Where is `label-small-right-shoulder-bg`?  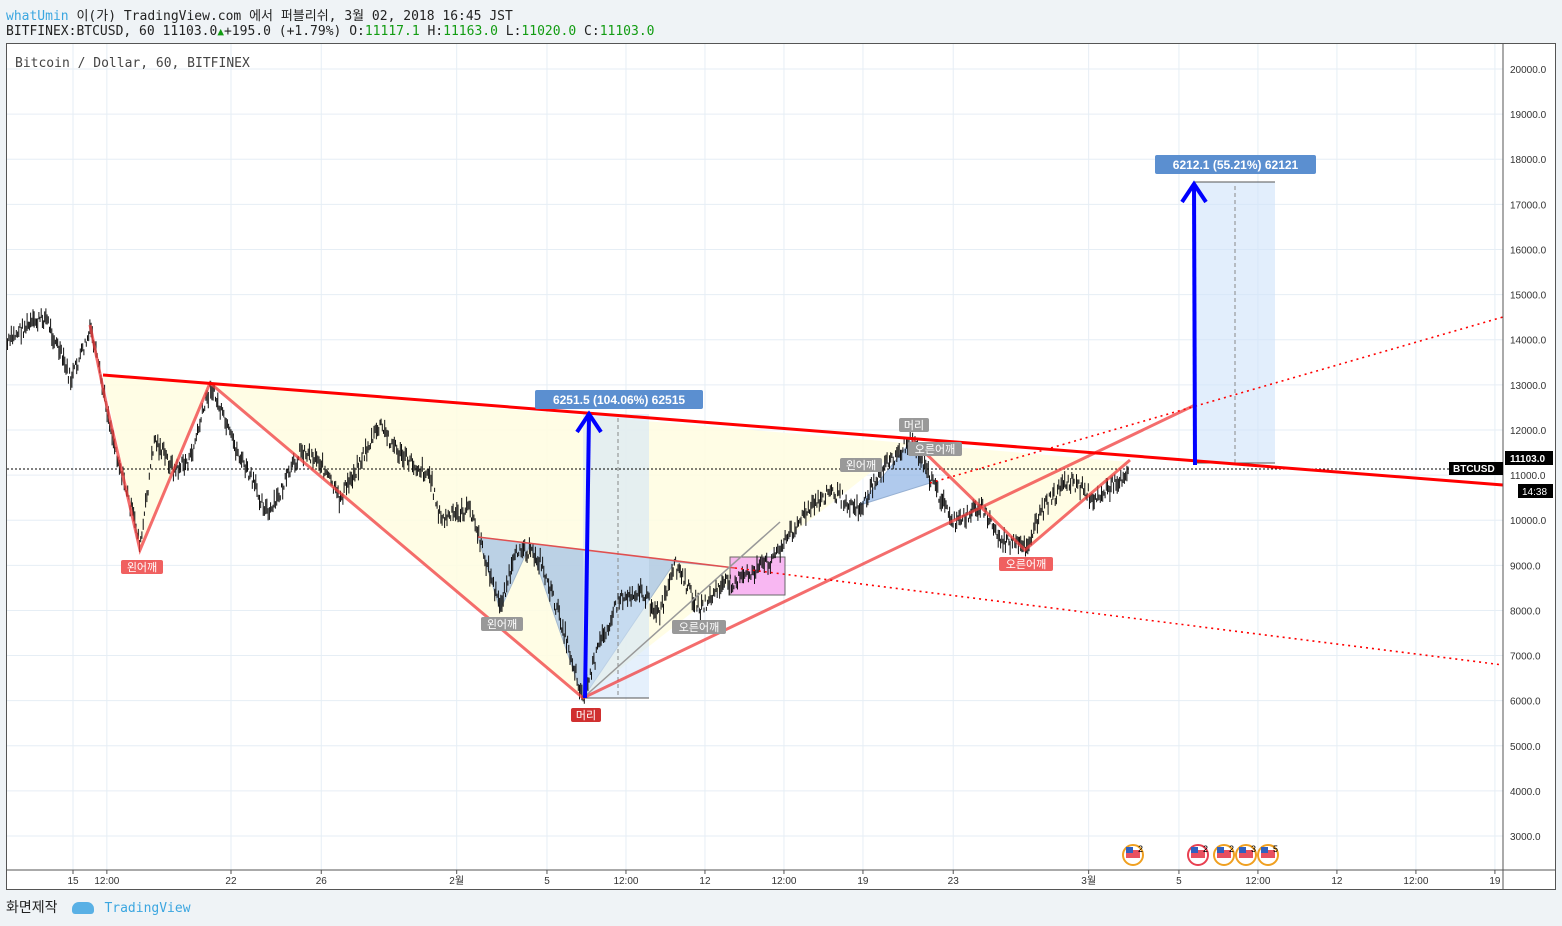
label-small-right-shoulder-bg is located at coordinates (935, 449).